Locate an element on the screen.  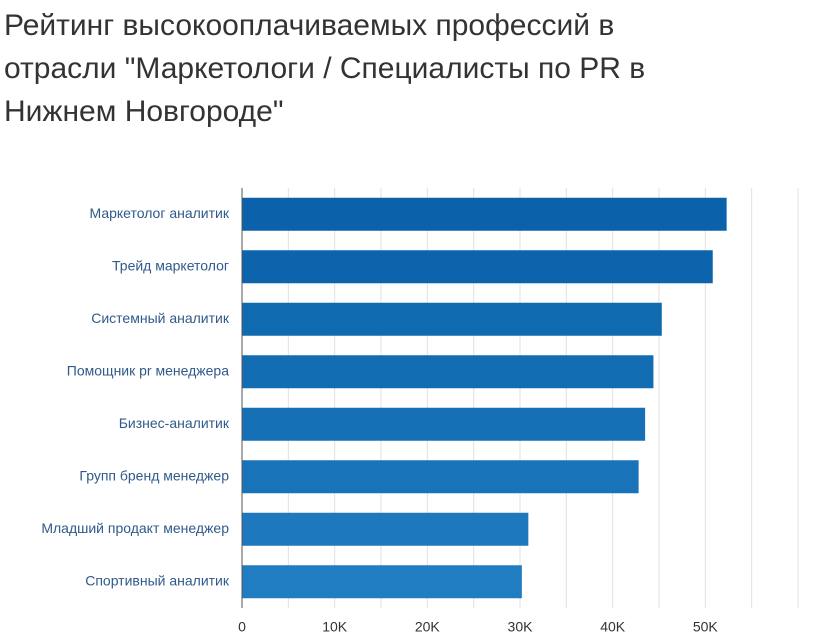
x-tick-label: 40K is located at coordinates (613, 627).